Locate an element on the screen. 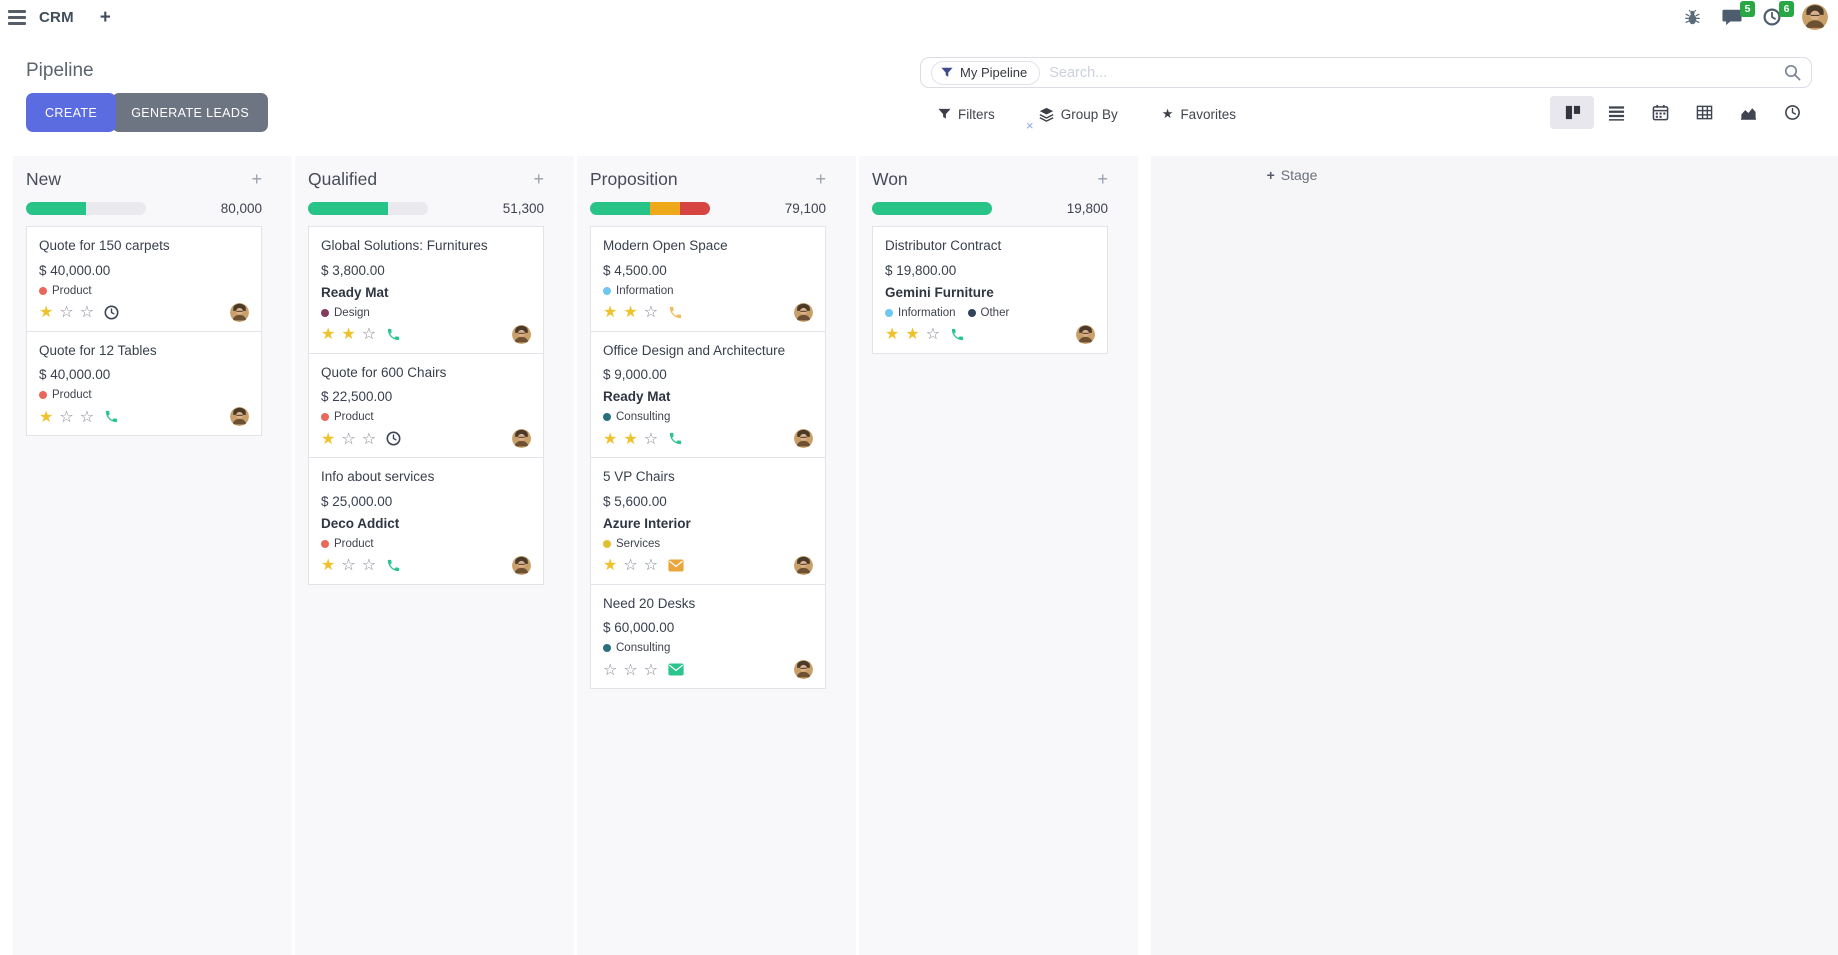 This screenshot has height=955, width=1838. tag-label: Product is located at coordinates (354, 543).